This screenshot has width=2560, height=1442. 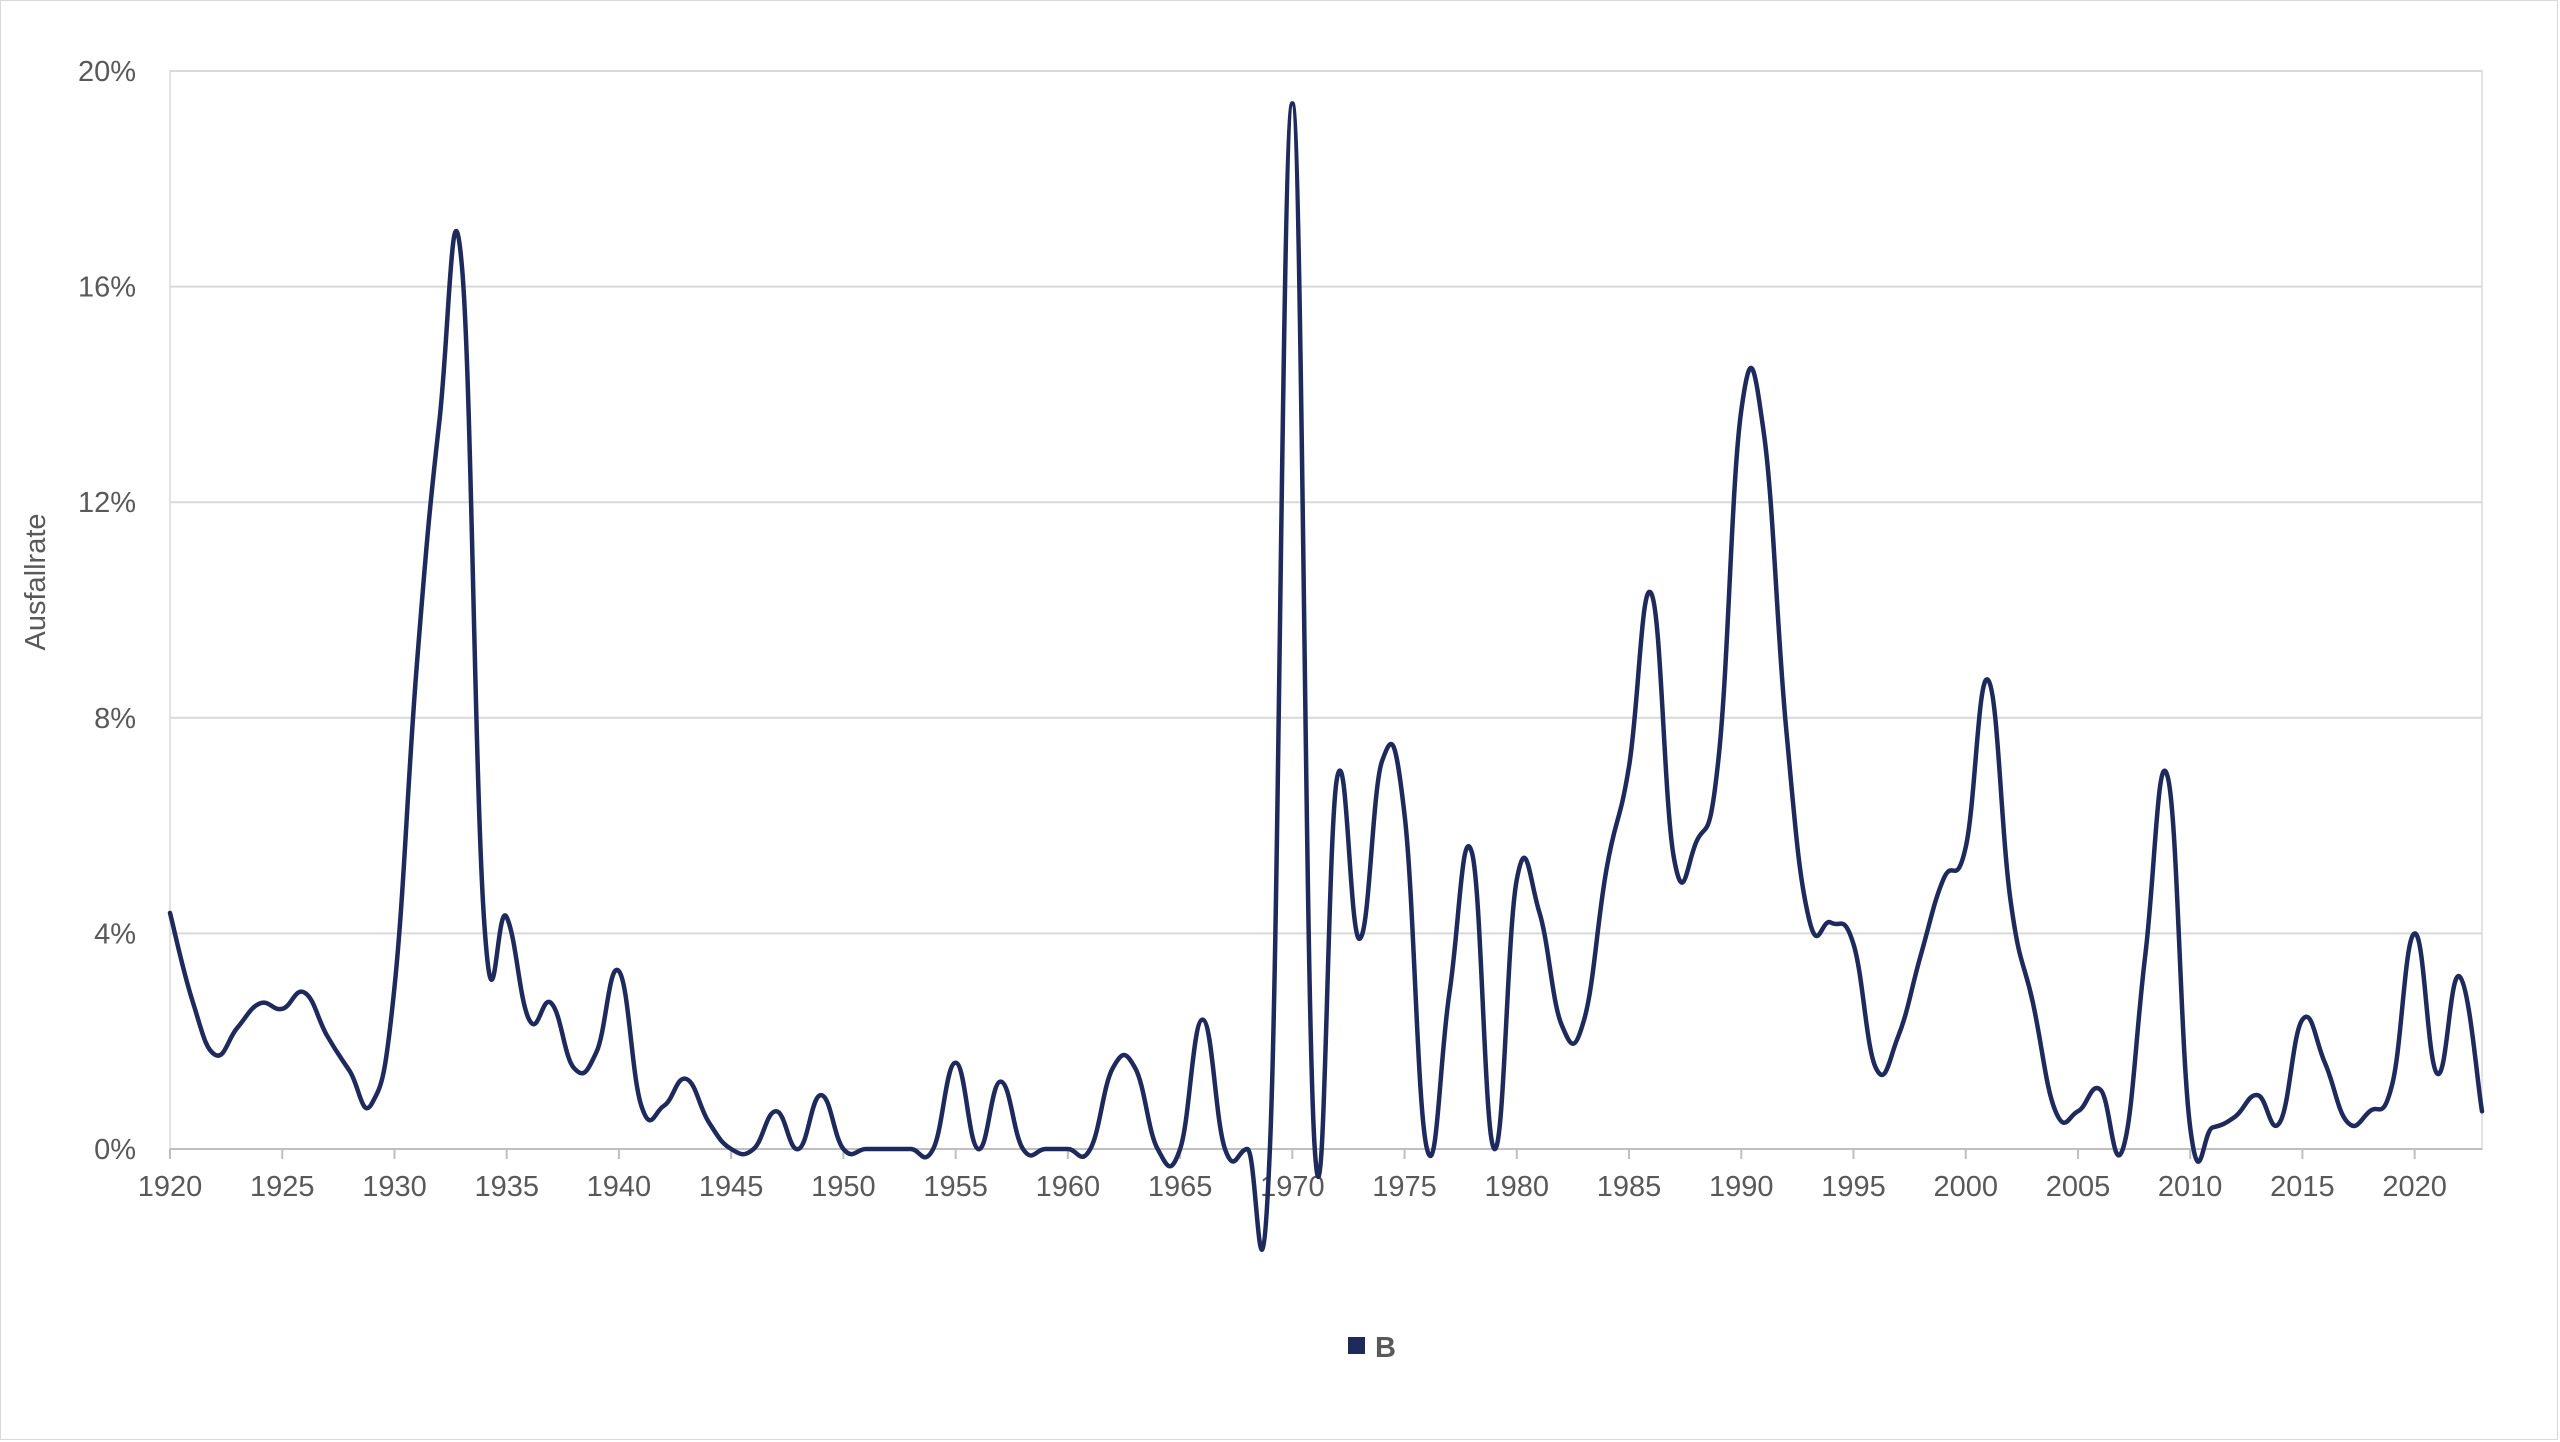 What do you see at coordinates (1180, 1187) in the screenshot?
I see `x-tick-label: 1965` at bounding box center [1180, 1187].